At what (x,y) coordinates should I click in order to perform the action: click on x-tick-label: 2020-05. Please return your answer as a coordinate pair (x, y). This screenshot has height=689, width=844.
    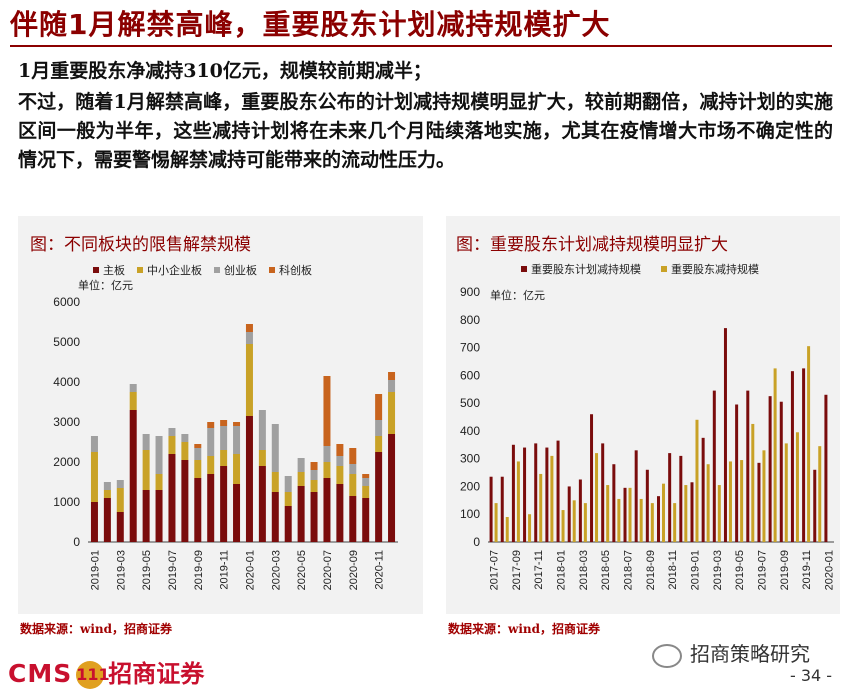
    Looking at the image, I should click on (302, 570).